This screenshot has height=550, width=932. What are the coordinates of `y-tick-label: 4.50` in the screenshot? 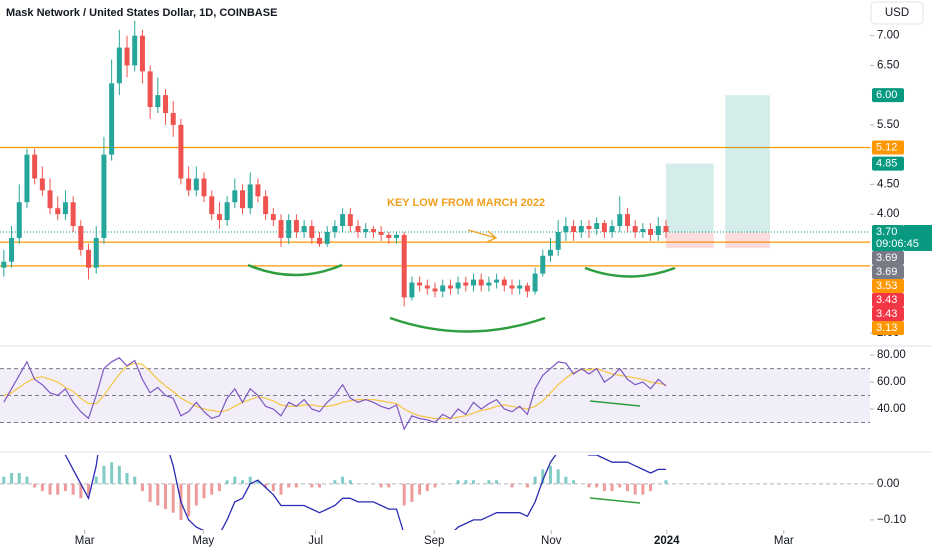 It's located at (888, 184).